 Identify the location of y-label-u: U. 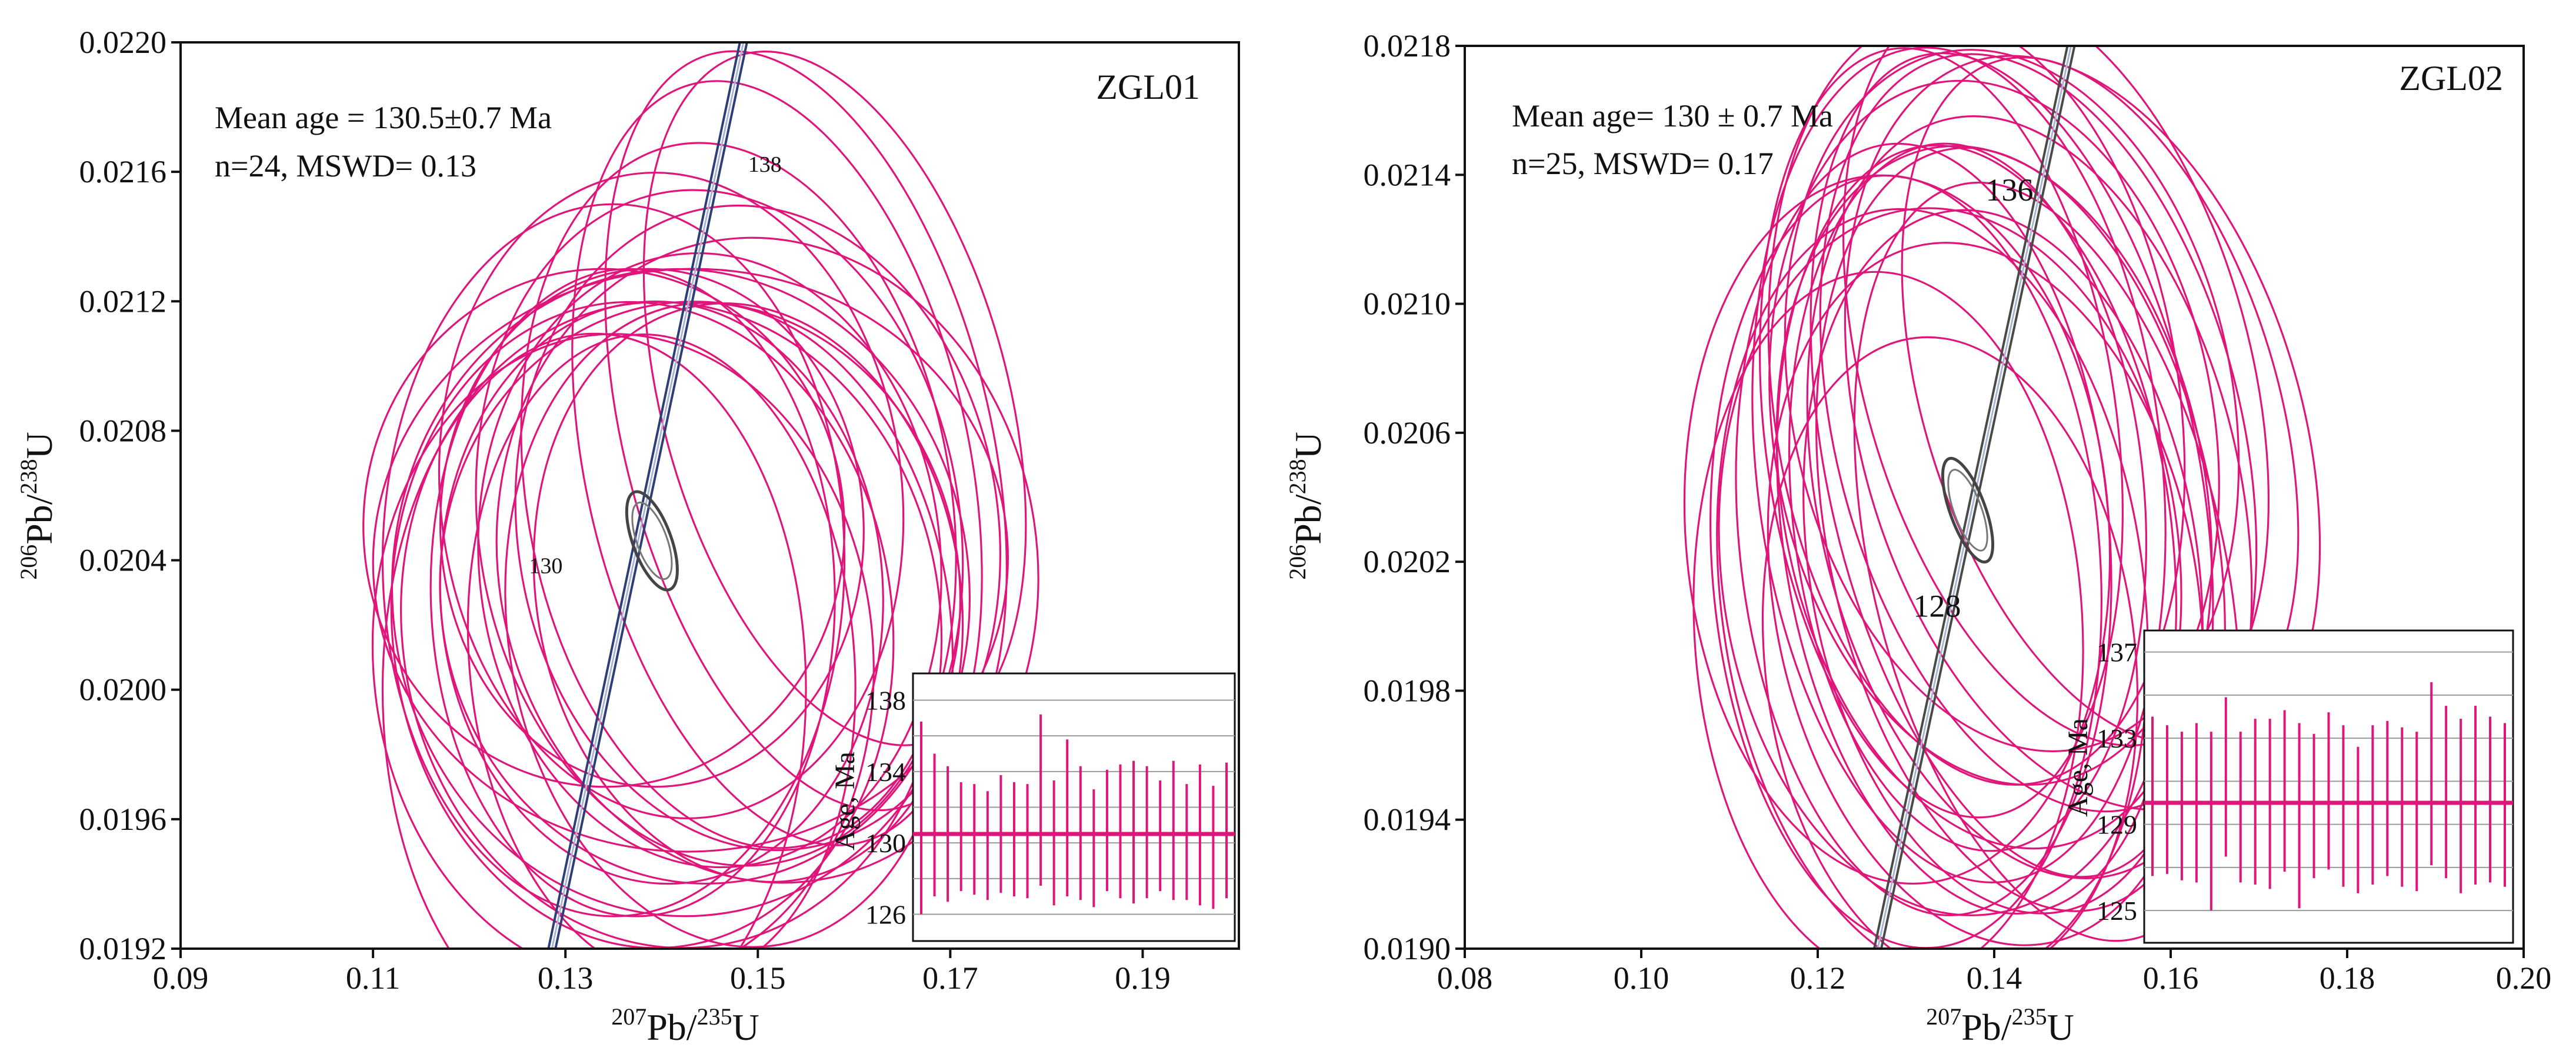
(1308, 446).